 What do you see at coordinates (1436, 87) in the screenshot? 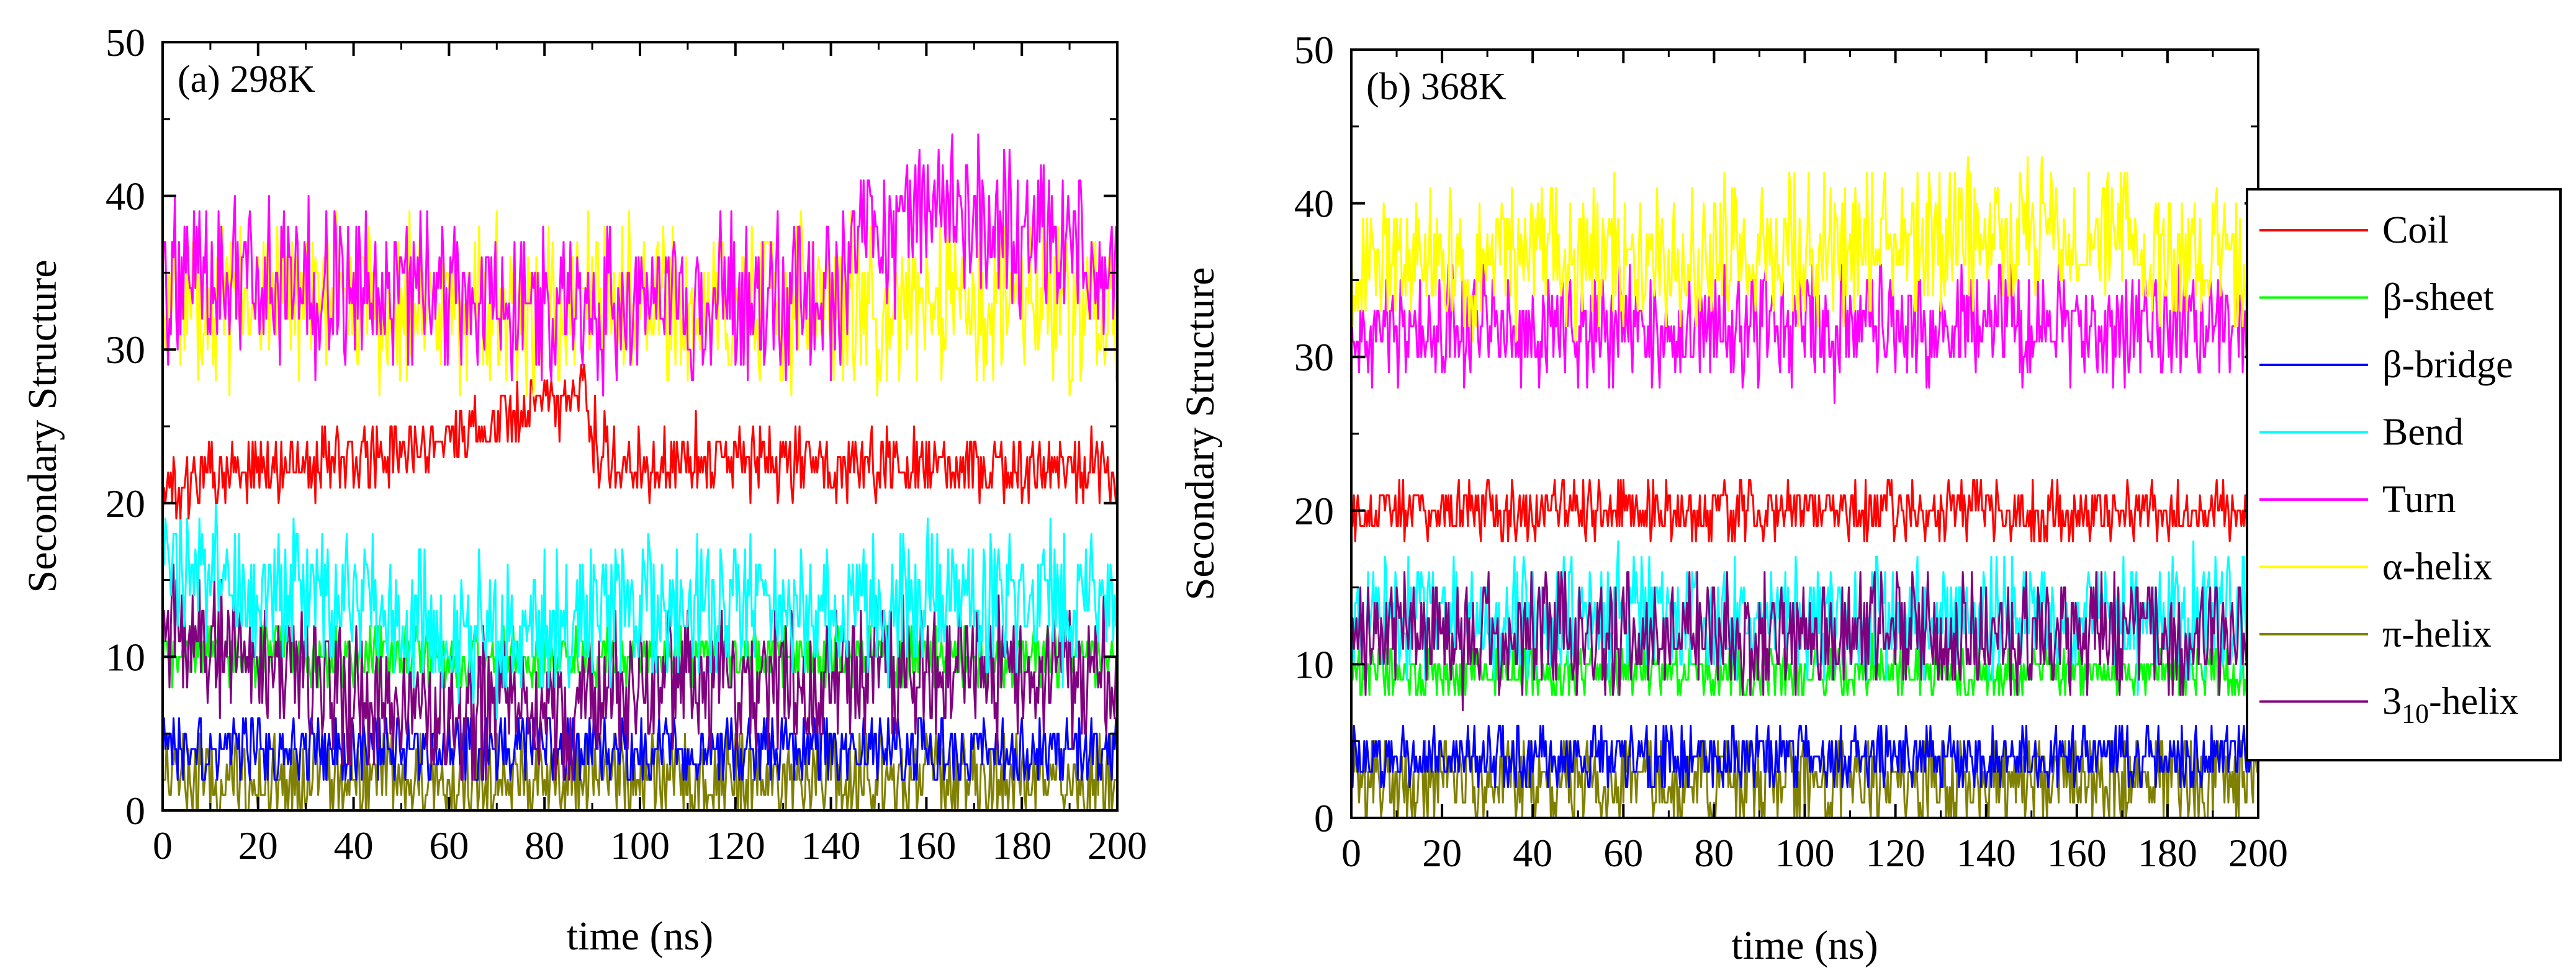
I see `panel-label: (b) 368K` at bounding box center [1436, 87].